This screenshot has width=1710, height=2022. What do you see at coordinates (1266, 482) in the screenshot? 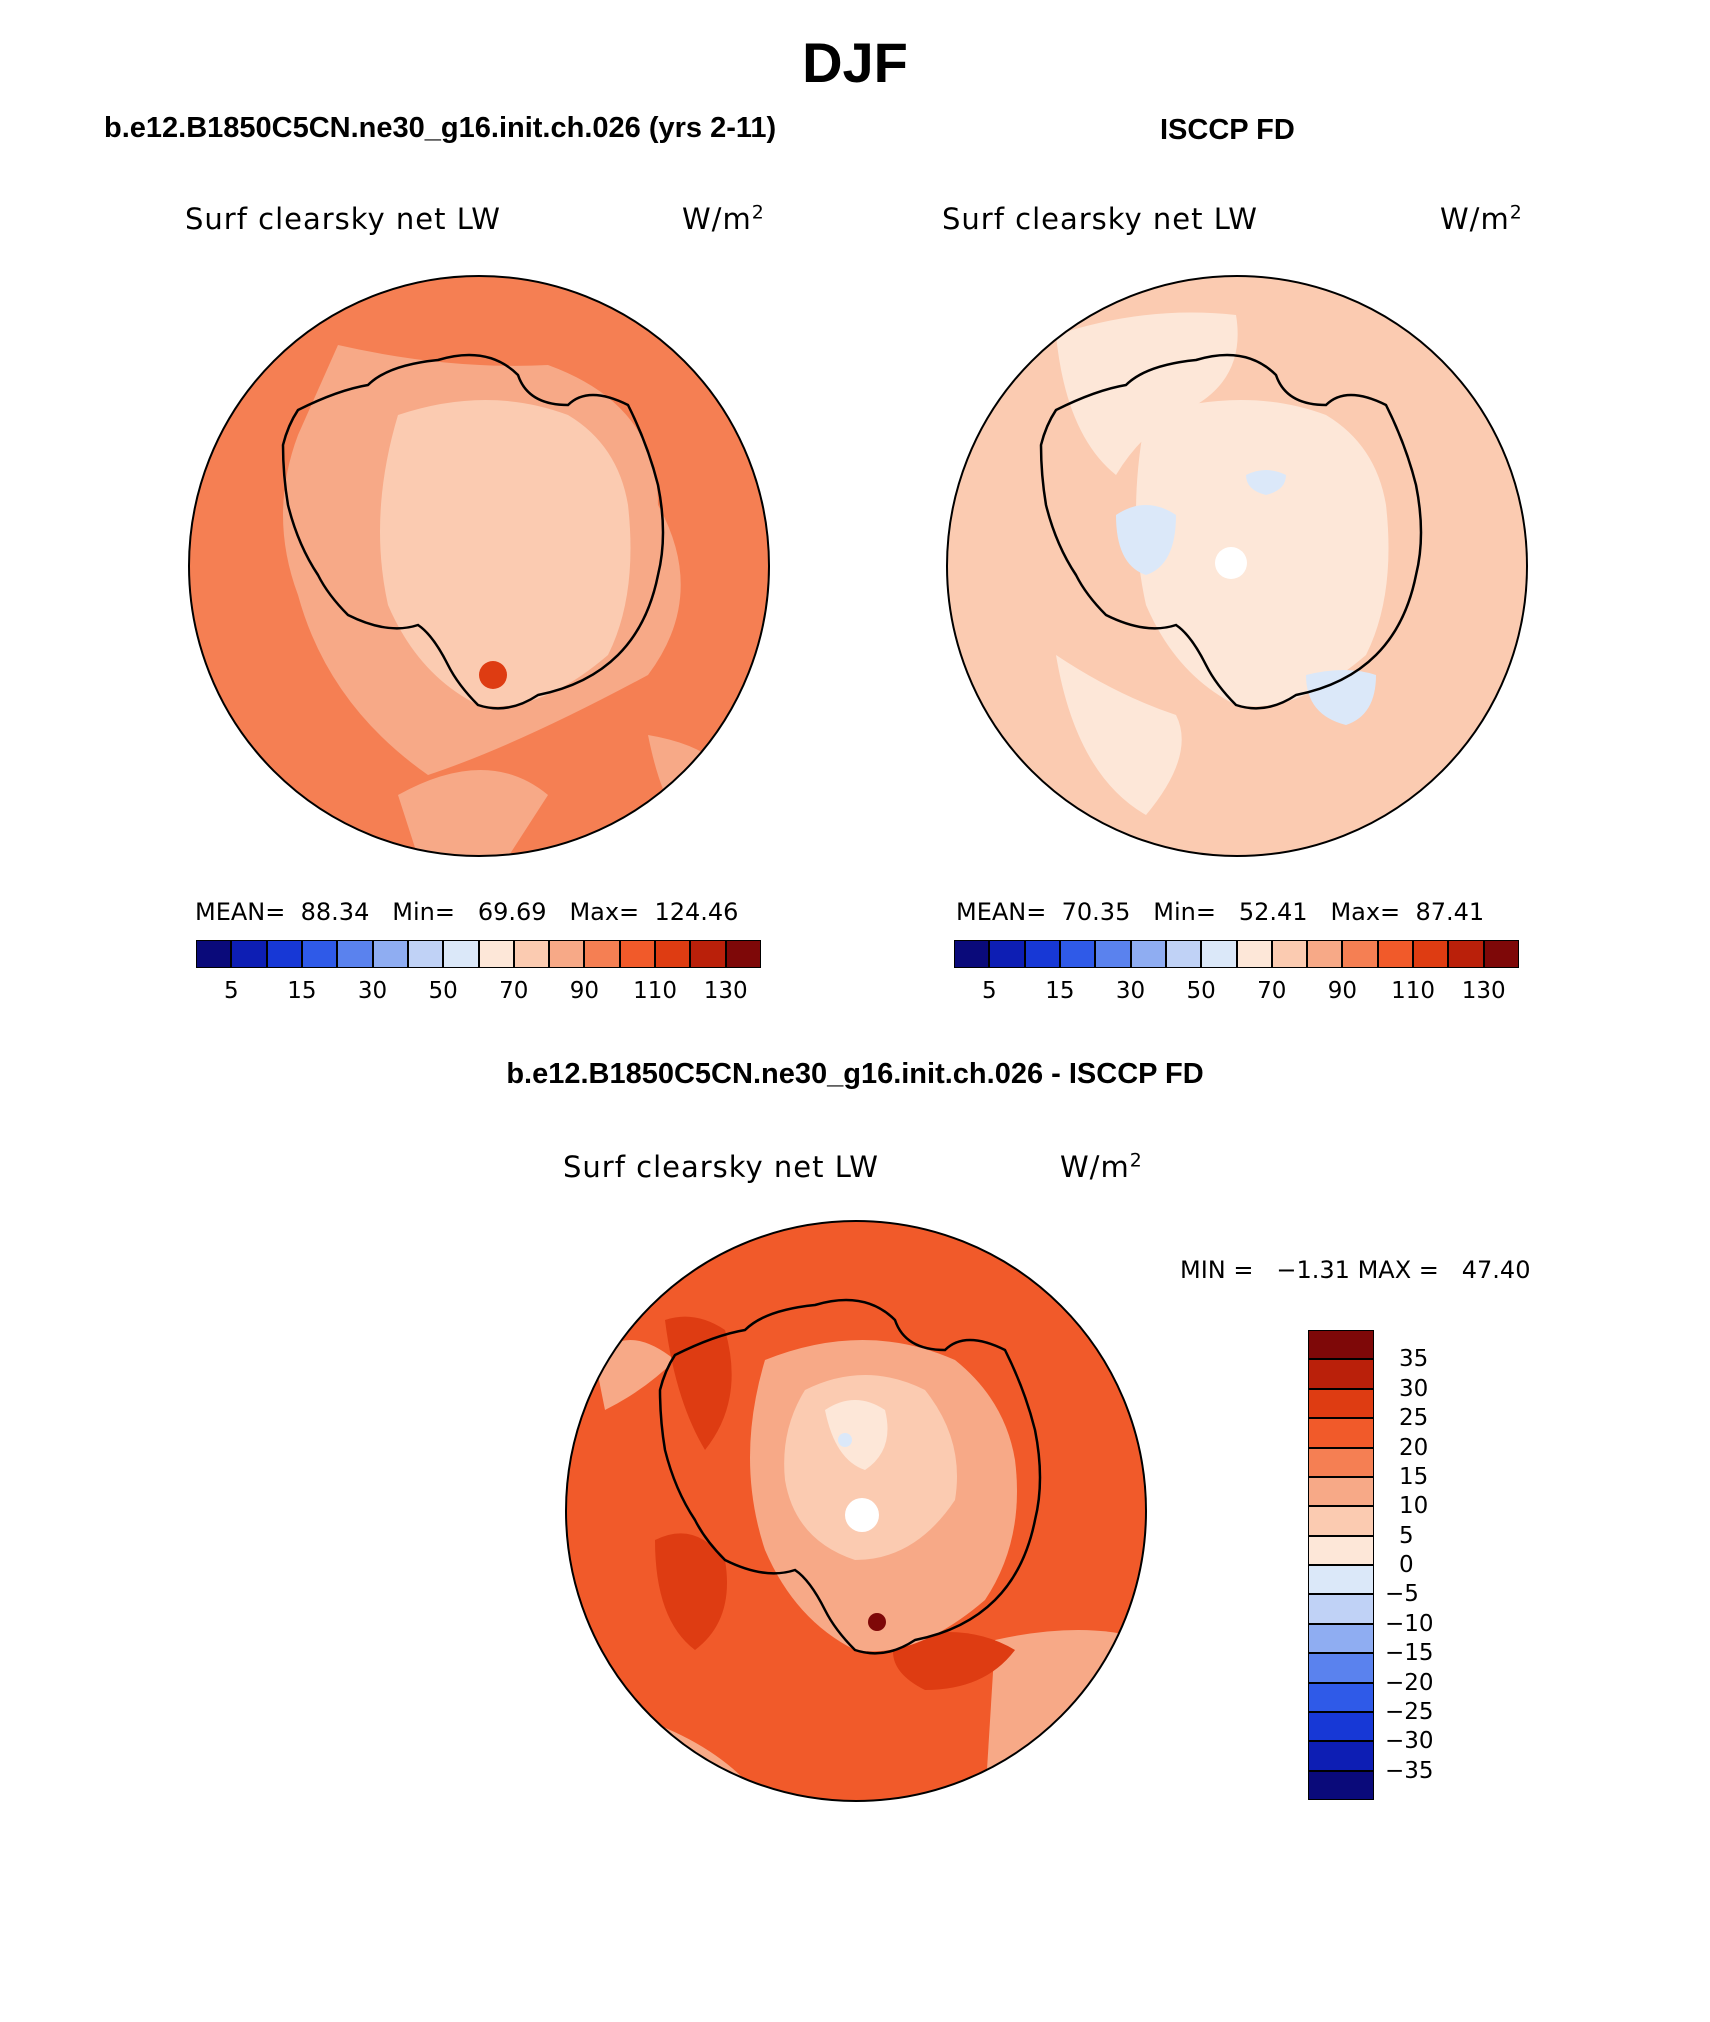
I see `obs-negative-patch-n` at bounding box center [1266, 482].